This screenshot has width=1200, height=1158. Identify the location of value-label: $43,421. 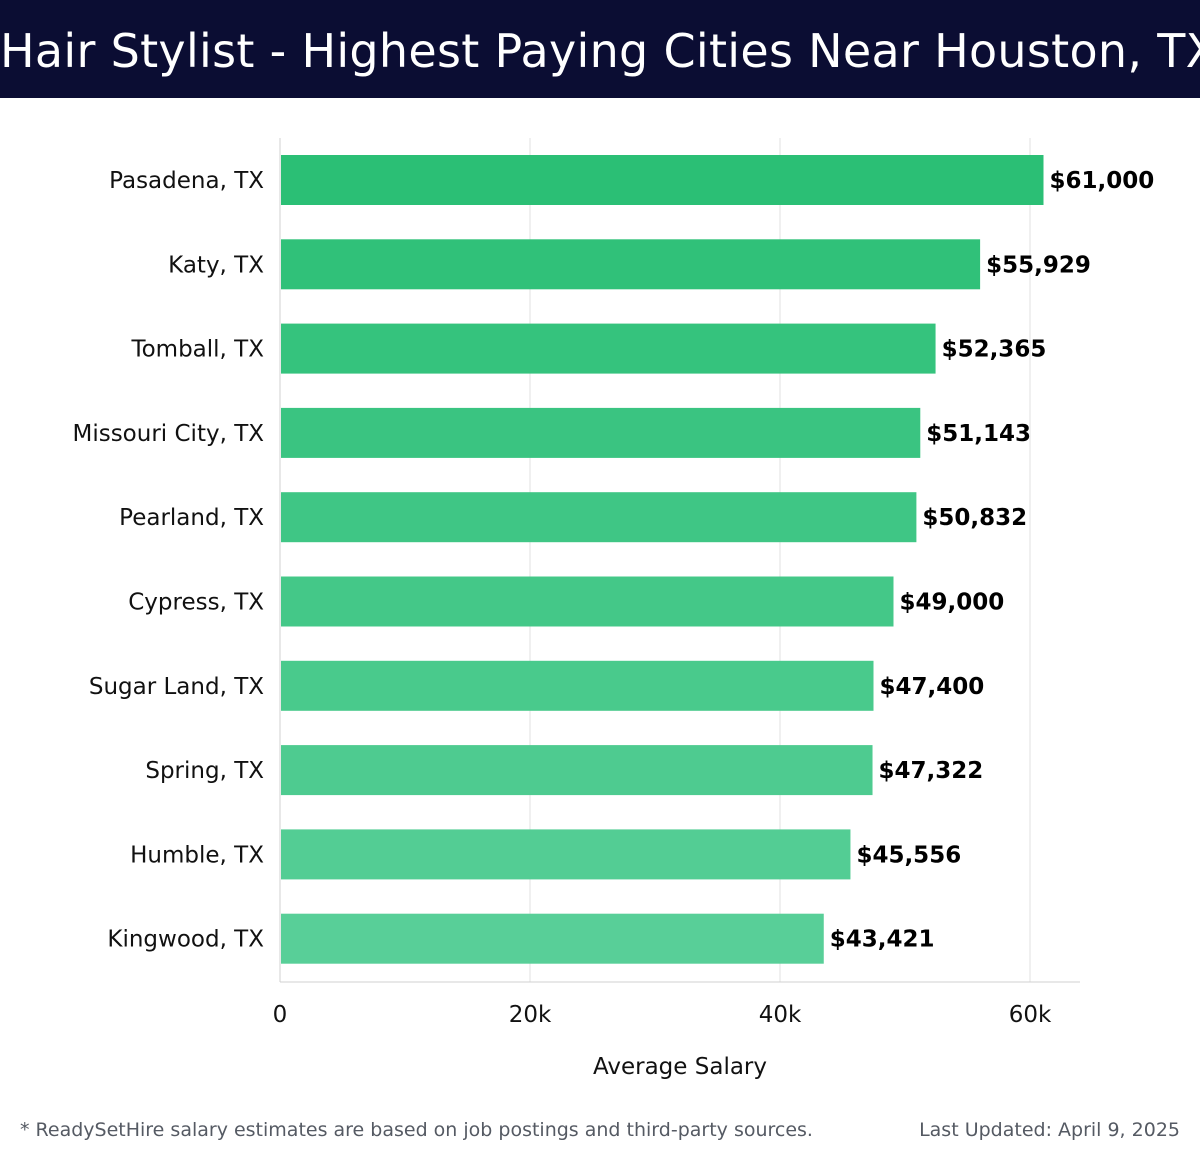
(882, 940).